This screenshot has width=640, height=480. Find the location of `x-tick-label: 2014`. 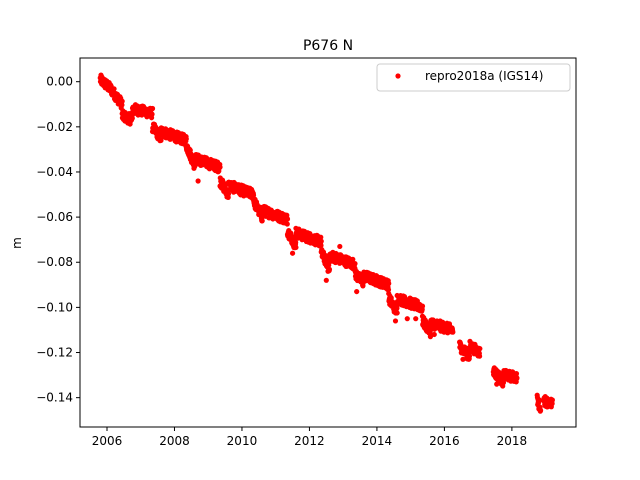

x-tick-label: 2014 is located at coordinates (377, 441).